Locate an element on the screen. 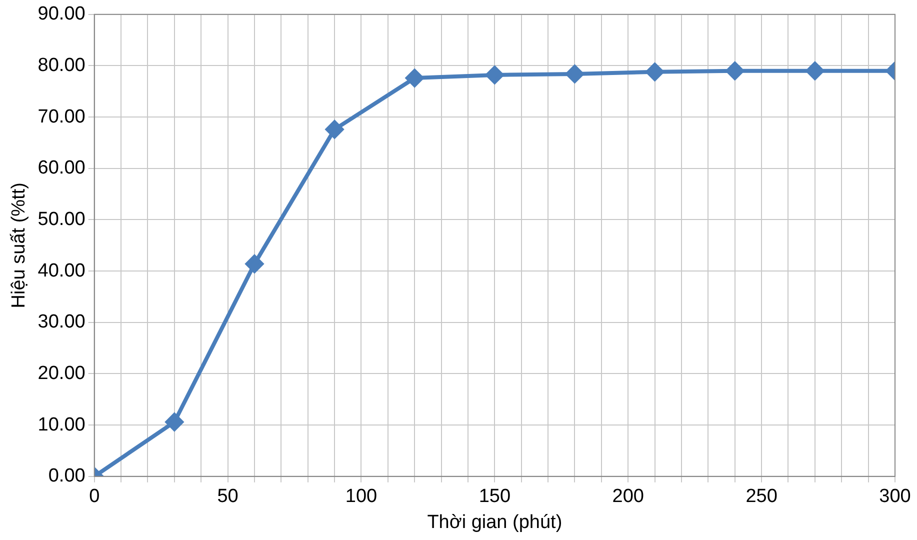 The width and height of the screenshot is (917, 540). y-tick-label: 50.00 is located at coordinates (62, 219).